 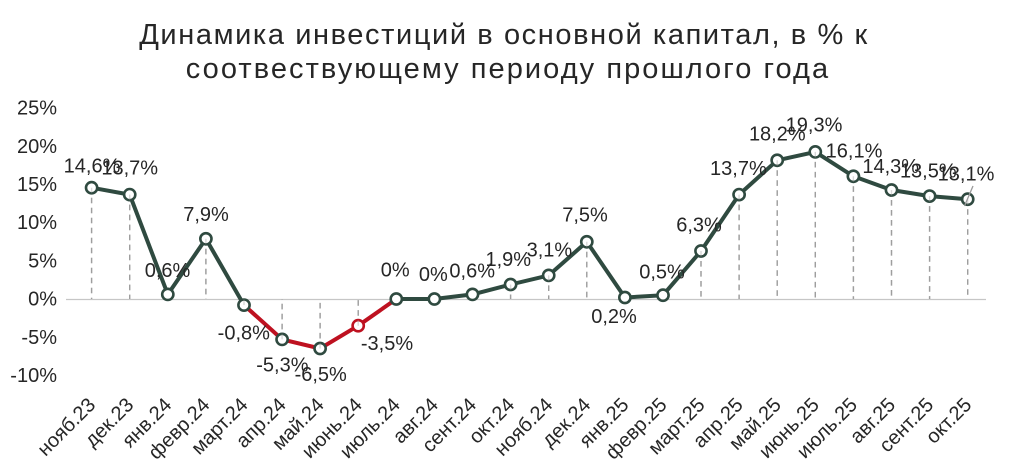 What do you see at coordinates (662, 273) in the screenshot?
I see `svg-text: 0,5%` at bounding box center [662, 273].